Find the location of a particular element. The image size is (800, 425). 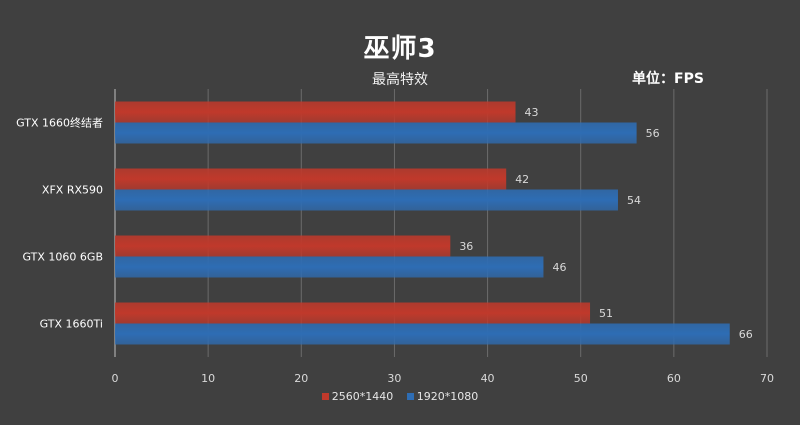

legend-label-series-2: 1920*1080 is located at coordinates (447, 396).